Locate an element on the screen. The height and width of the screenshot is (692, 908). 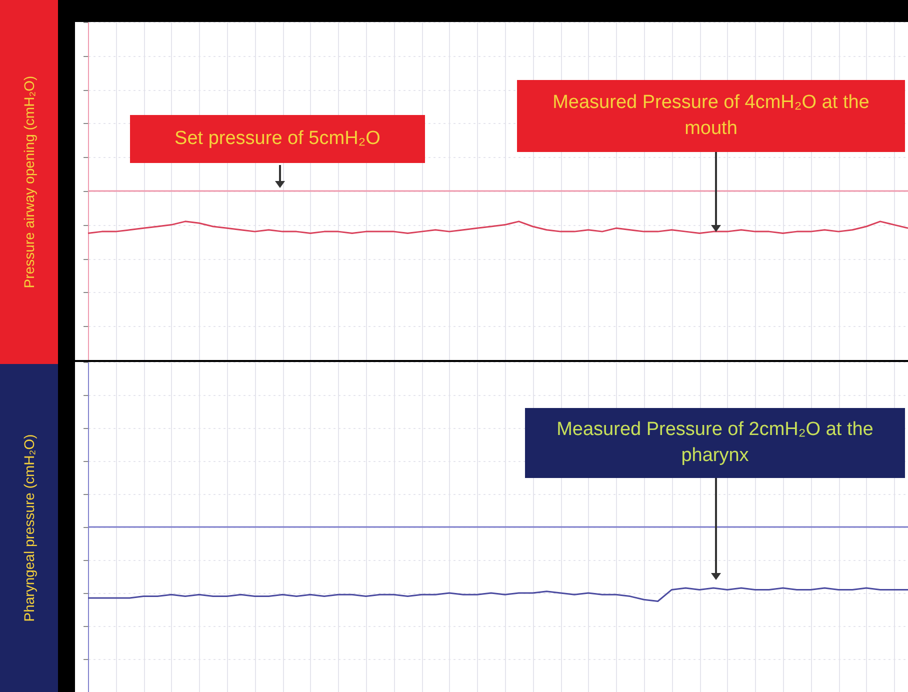
y-axis-title: Pressure airway opening (cmH₂O) is located at coordinates (29, 182).